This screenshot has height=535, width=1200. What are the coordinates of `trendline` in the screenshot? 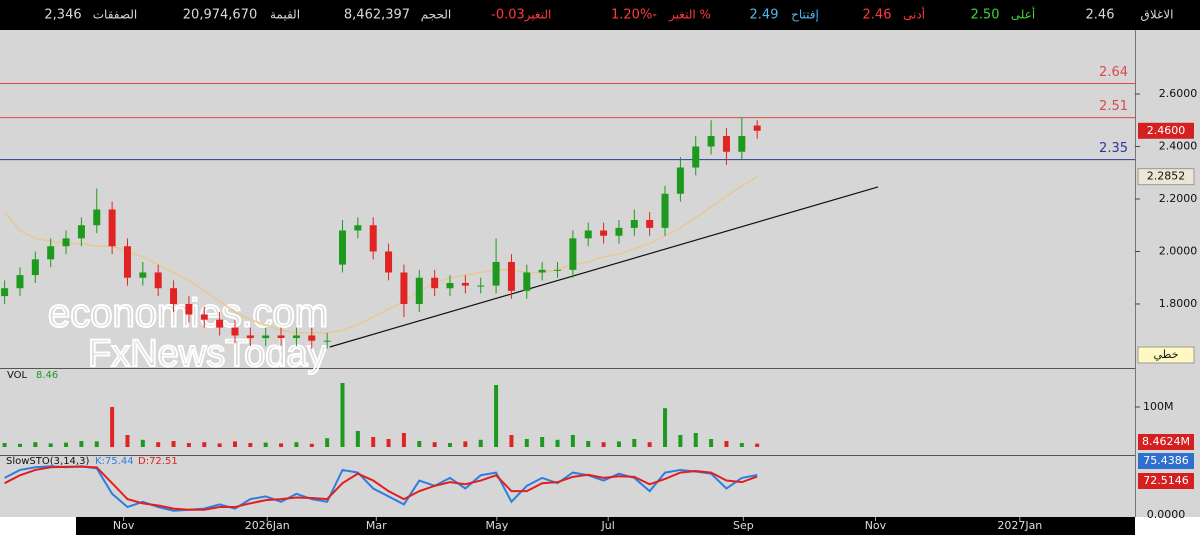 It's located at (604, 267).